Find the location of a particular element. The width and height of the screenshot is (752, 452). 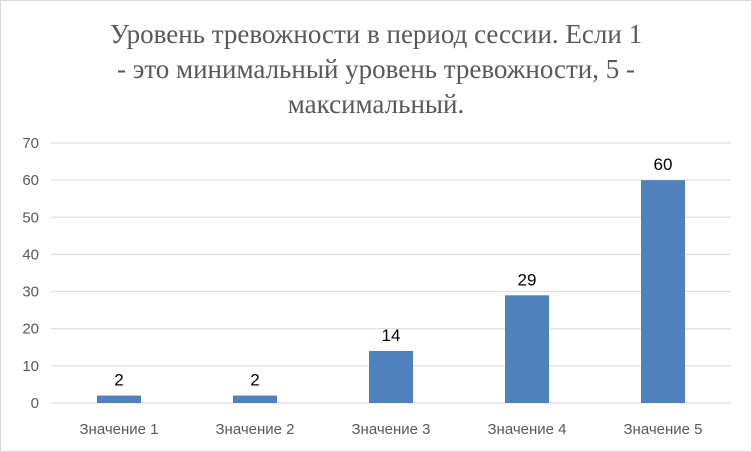

x-tick-label: Значение 3 is located at coordinates (390, 429).